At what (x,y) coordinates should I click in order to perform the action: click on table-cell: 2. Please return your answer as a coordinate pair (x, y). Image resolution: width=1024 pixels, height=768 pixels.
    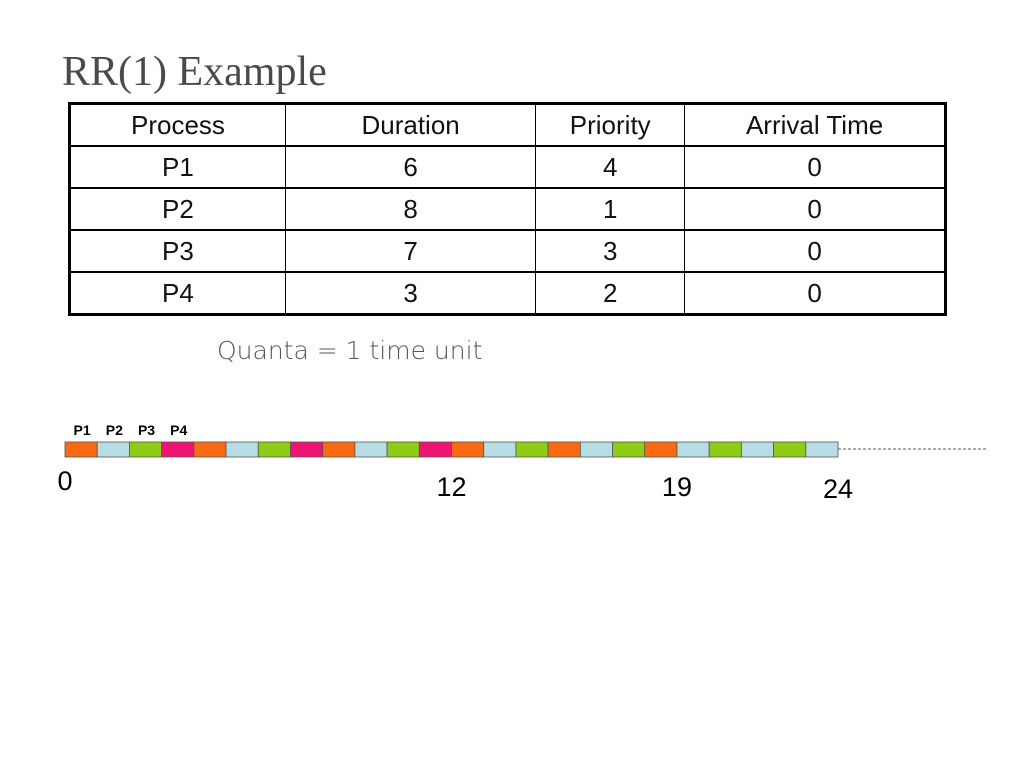
    Looking at the image, I should click on (610, 293).